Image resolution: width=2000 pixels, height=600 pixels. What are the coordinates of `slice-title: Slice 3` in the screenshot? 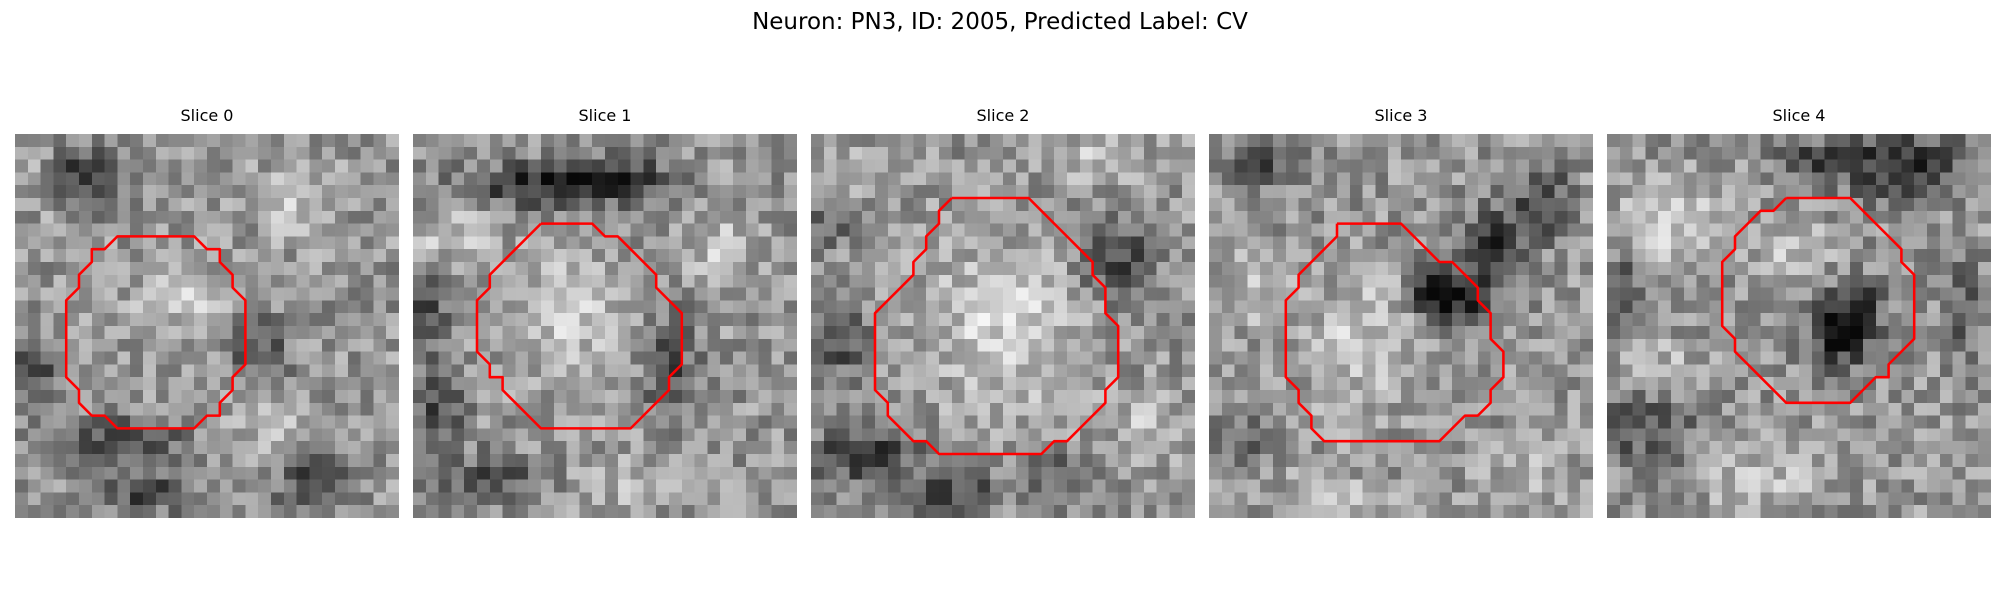 It's located at (1401, 115).